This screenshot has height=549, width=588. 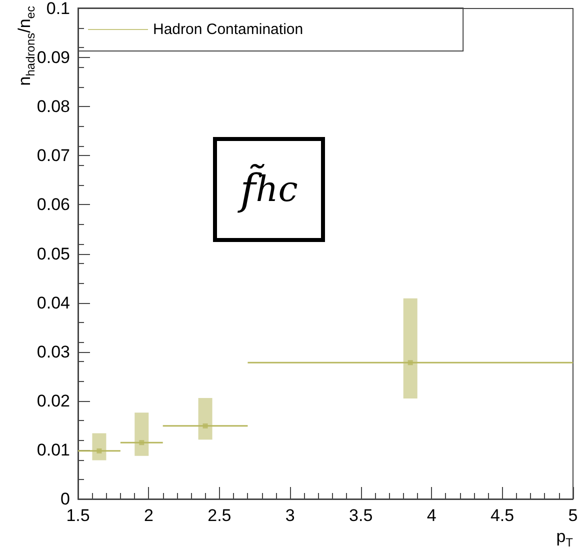 I want to click on y-tick-label: 0.08, so click(x=53, y=106).